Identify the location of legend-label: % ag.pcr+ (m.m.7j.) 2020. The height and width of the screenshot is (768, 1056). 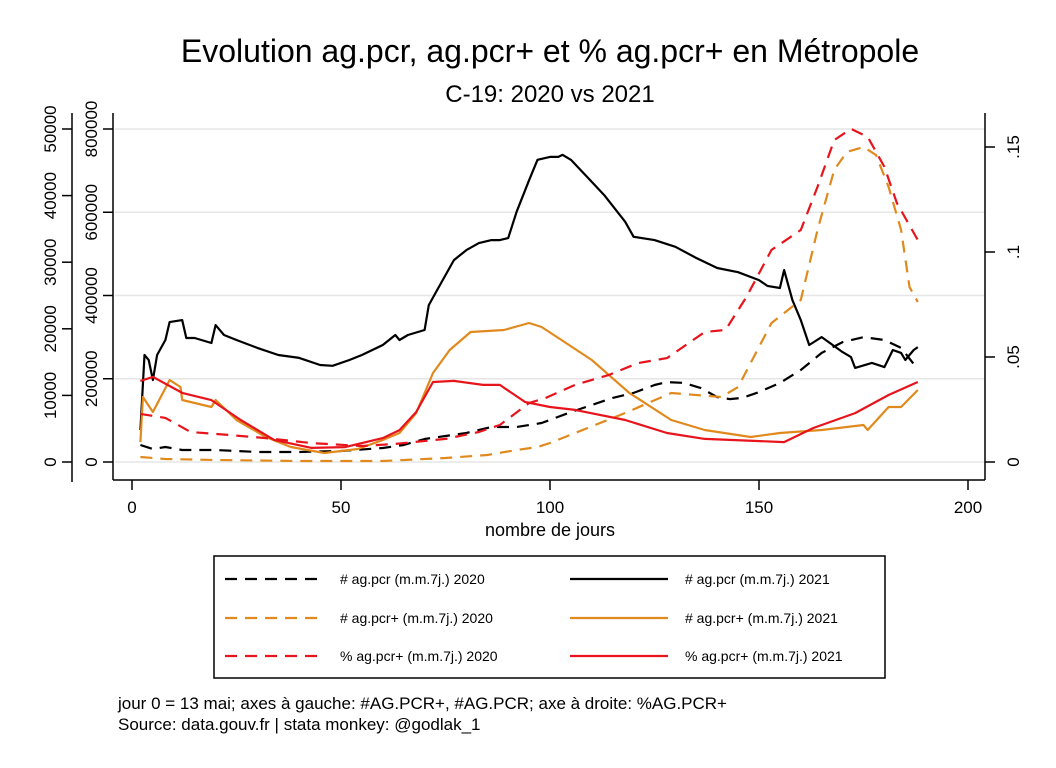
(419, 656).